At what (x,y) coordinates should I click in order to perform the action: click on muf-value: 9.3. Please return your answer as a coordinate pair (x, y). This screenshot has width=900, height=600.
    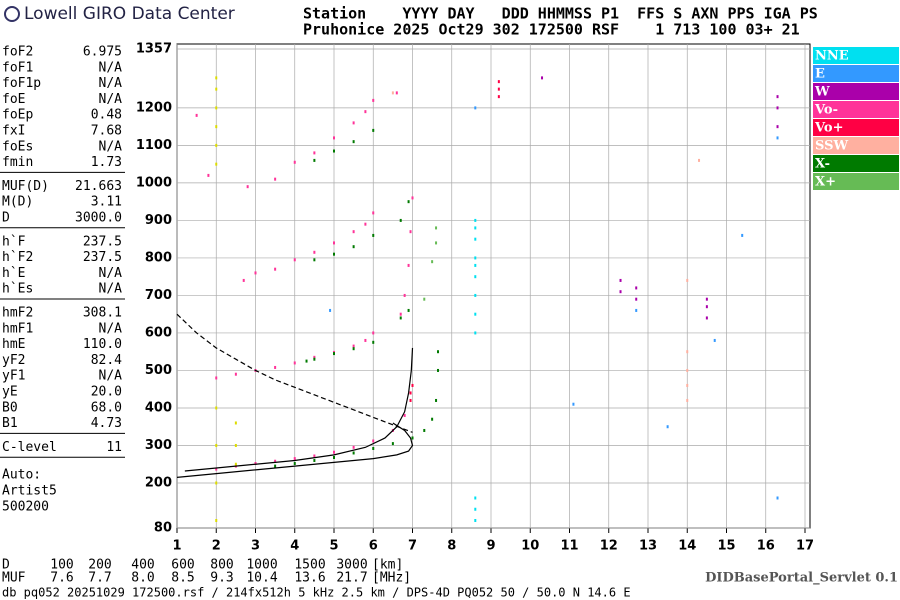
    Looking at the image, I should click on (221, 578).